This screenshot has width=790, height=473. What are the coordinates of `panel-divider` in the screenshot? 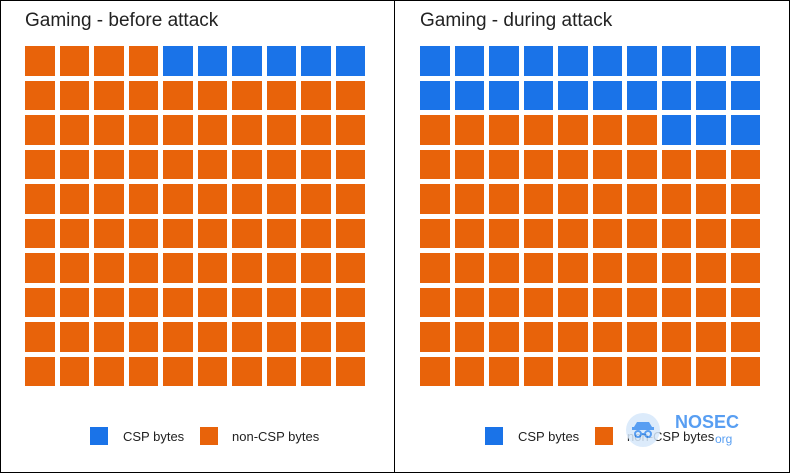 It's located at (394, 236).